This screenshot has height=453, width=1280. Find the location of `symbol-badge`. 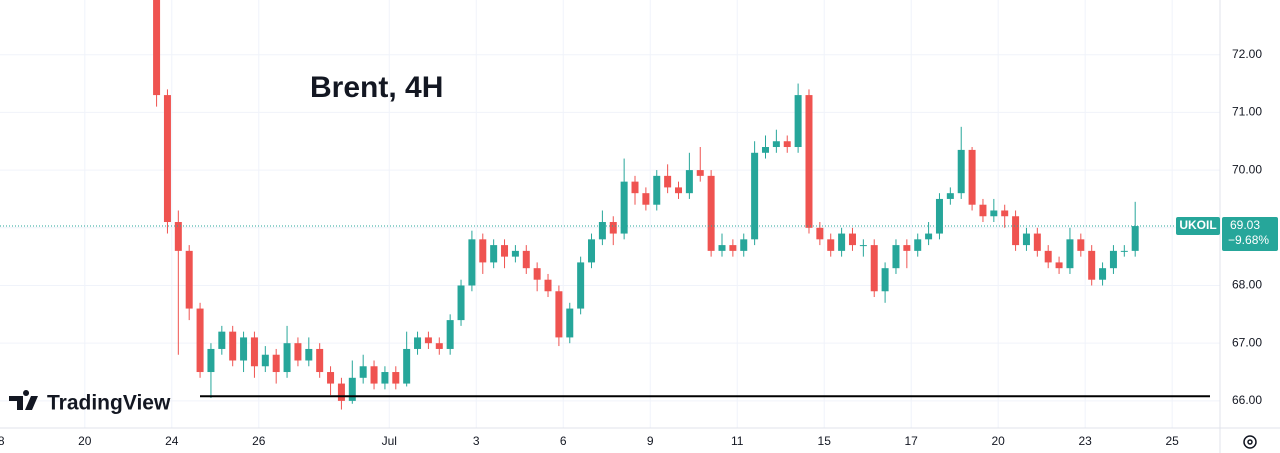

symbol-badge is located at coordinates (1198, 226).